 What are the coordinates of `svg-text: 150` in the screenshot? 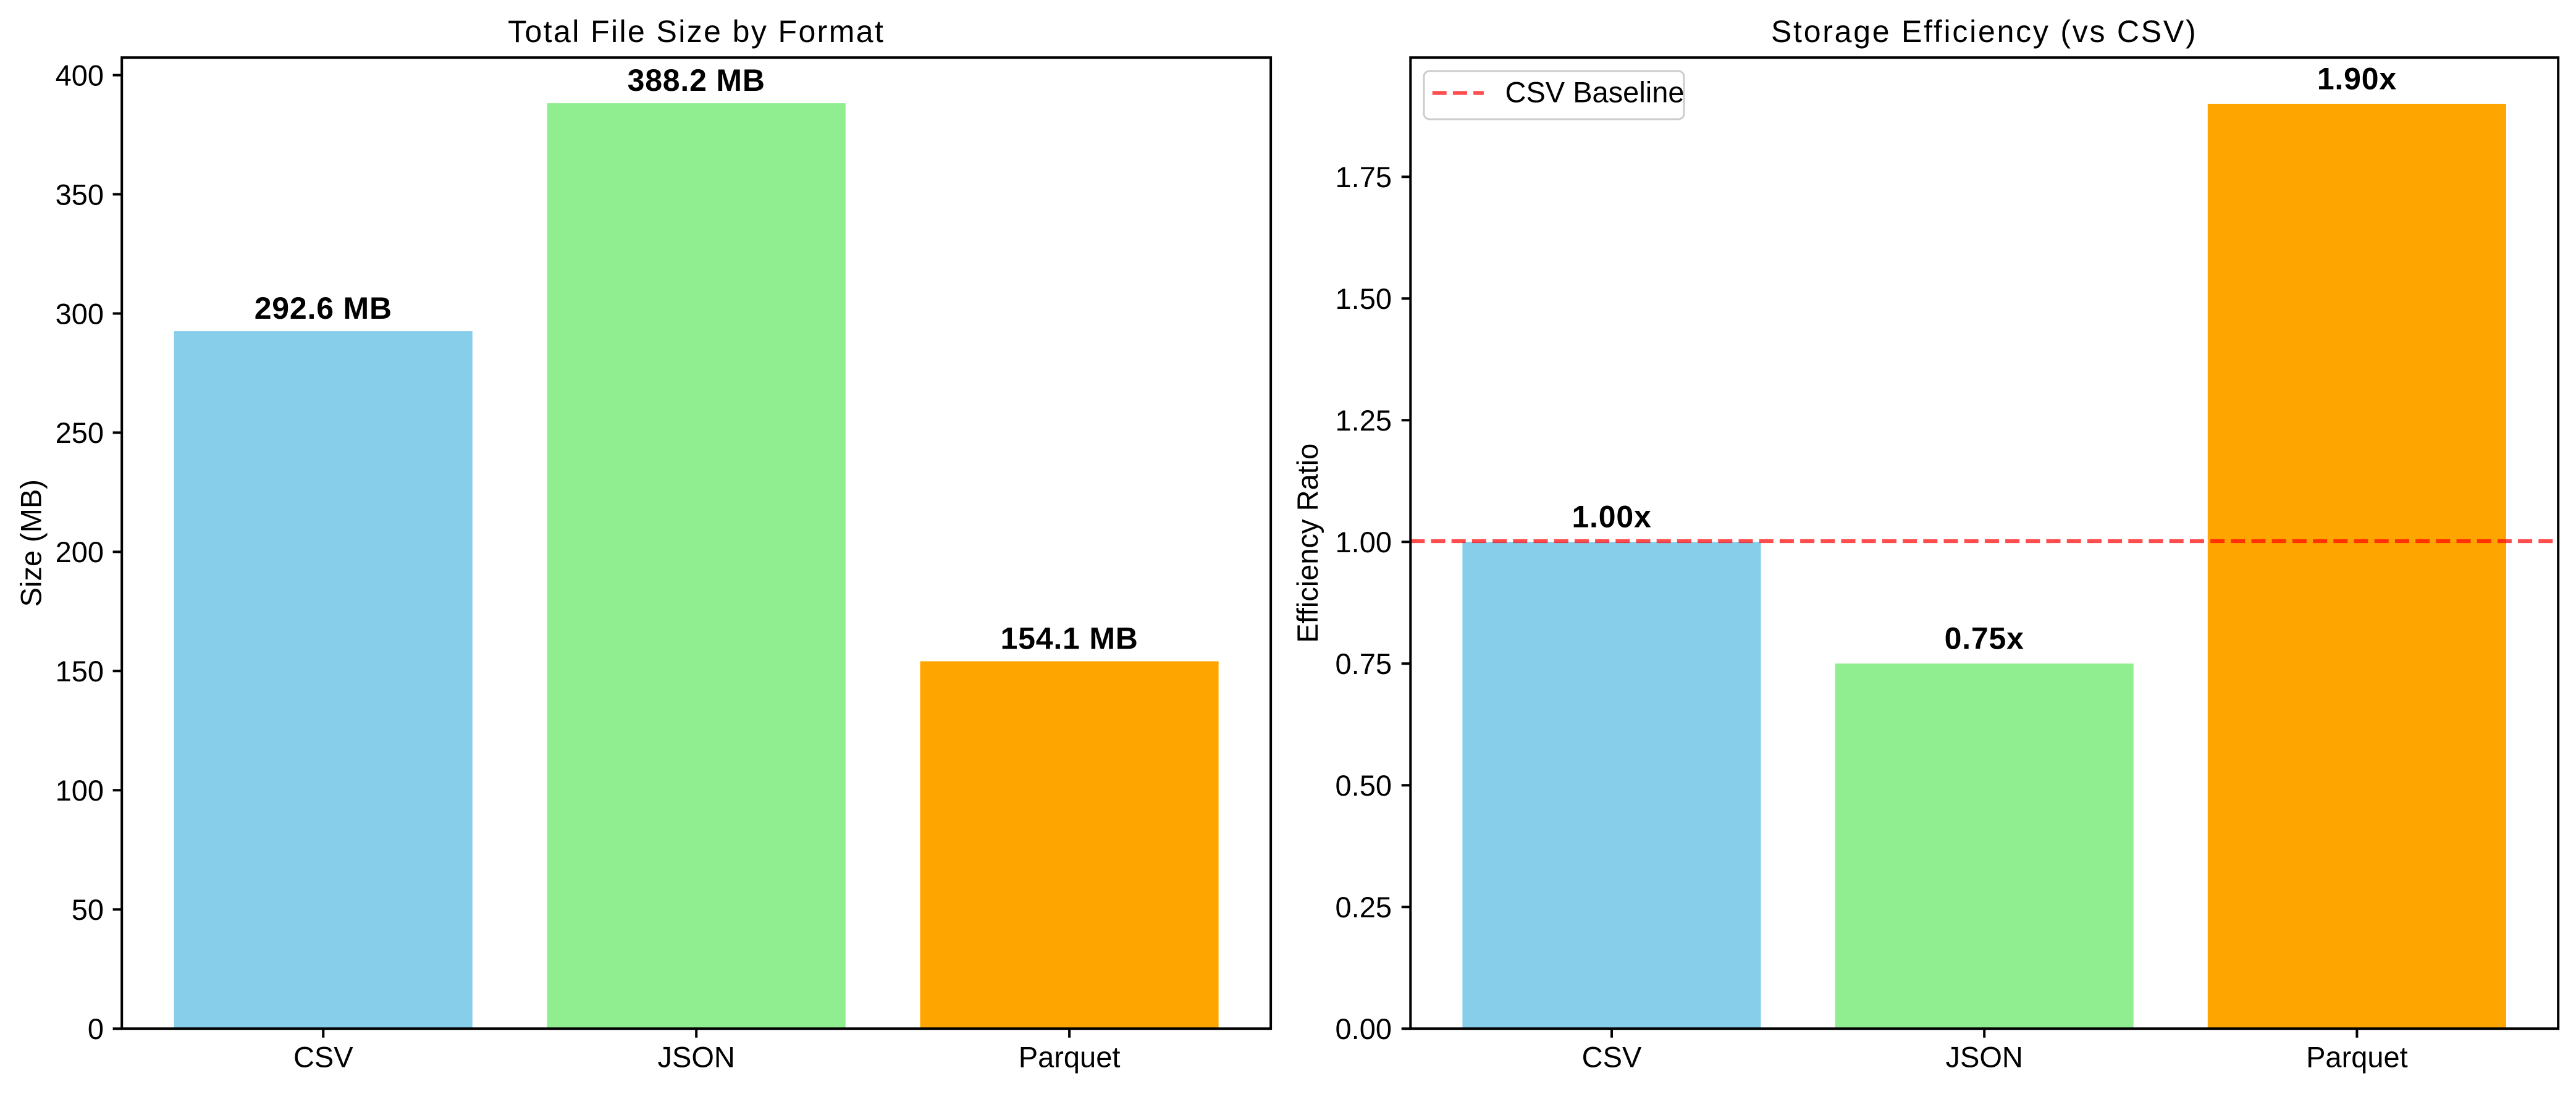 It's located at (80, 671).